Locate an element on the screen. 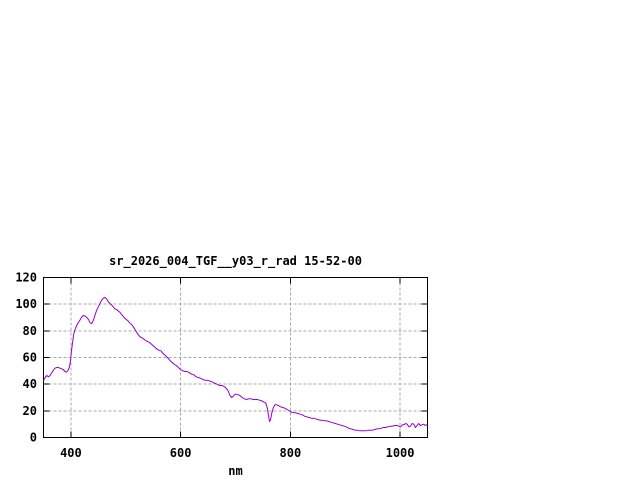 The height and width of the screenshot is (480, 640). x-axis-label: nm is located at coordinates (235, 471).